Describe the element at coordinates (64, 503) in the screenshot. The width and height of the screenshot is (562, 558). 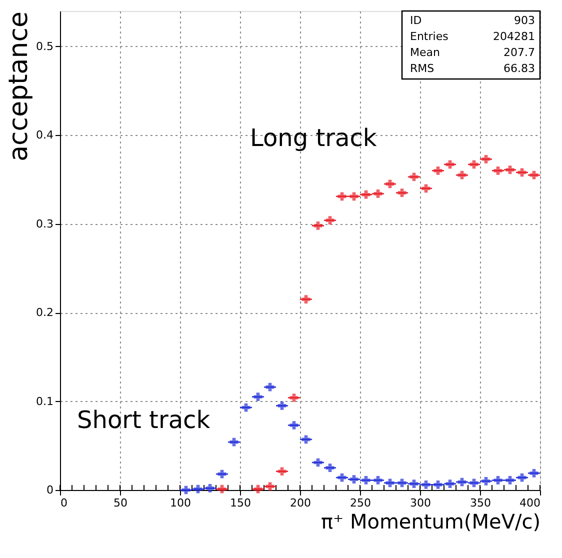
I see `x-tick-label: 0` at that location.